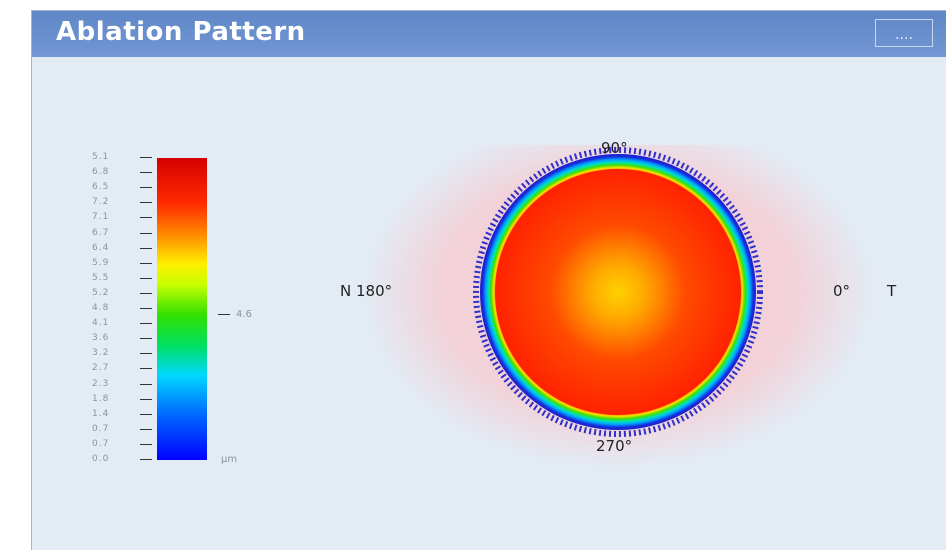  What do you see at coordinates (101, 459) in the screenshot?
I see `colorbar-tick-label: 0.0` at bounding box center [101, 459].